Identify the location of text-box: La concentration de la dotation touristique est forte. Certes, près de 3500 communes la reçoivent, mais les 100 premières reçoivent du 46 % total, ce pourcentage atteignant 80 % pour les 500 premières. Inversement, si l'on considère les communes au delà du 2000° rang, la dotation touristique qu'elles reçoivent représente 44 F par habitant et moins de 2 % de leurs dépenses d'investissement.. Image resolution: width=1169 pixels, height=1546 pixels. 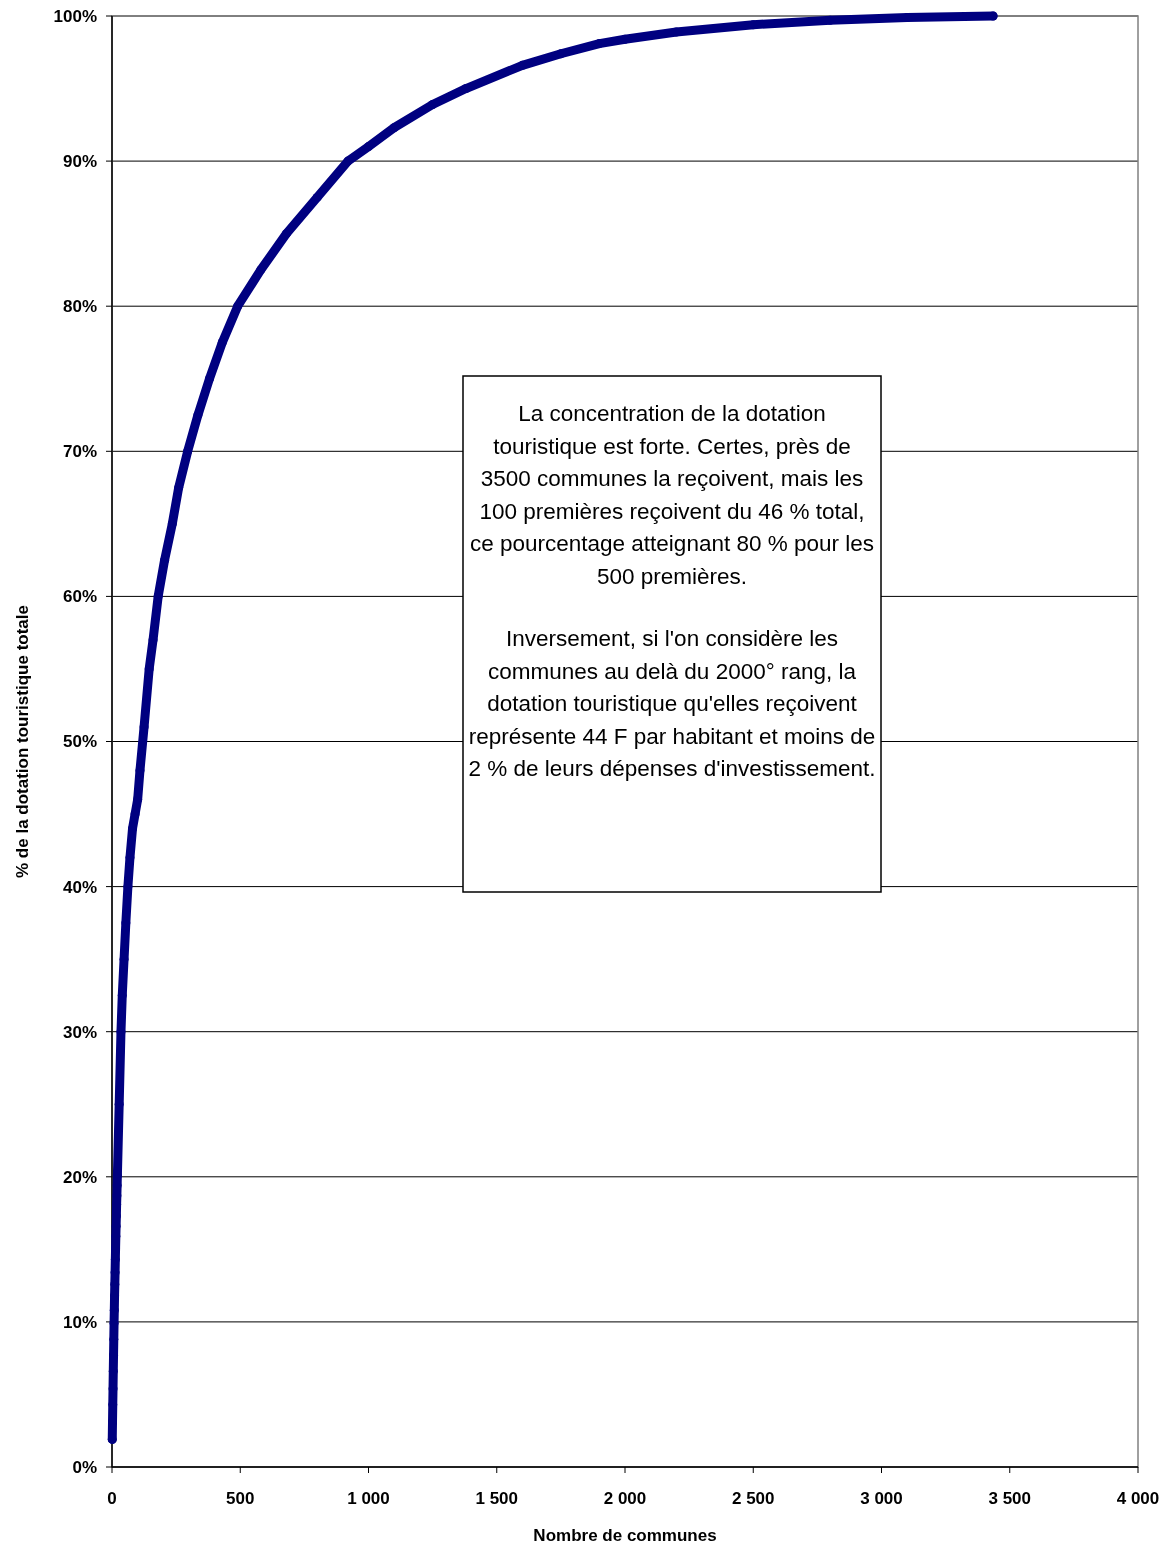
(672, 634).